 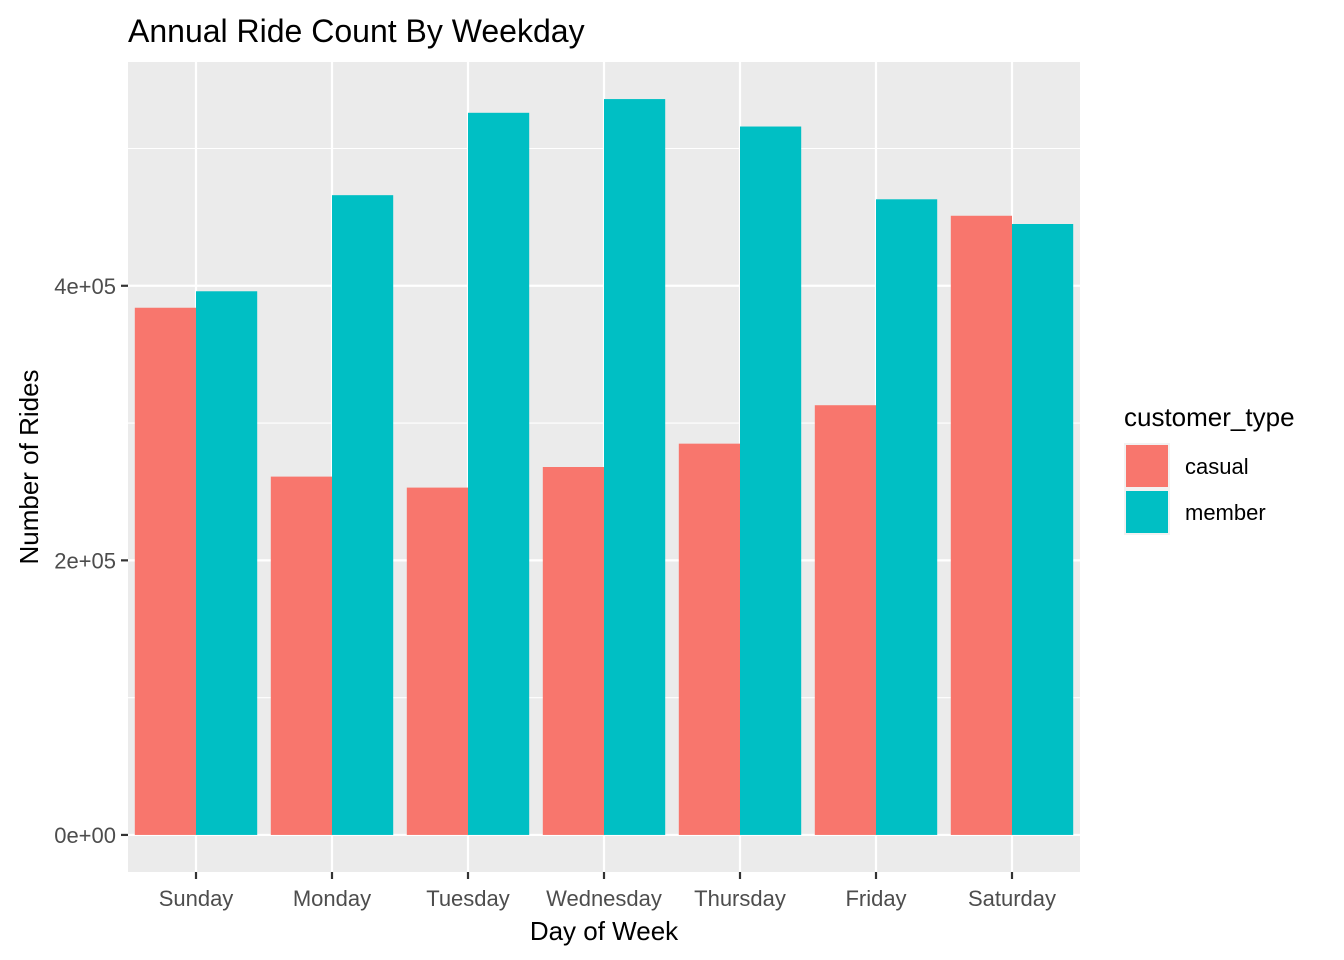 What do you see at coordinates (604, 898) in the screenshot?
I see `x-tick-label-wednesday: Wednesday` at bounding box center [604, 898].